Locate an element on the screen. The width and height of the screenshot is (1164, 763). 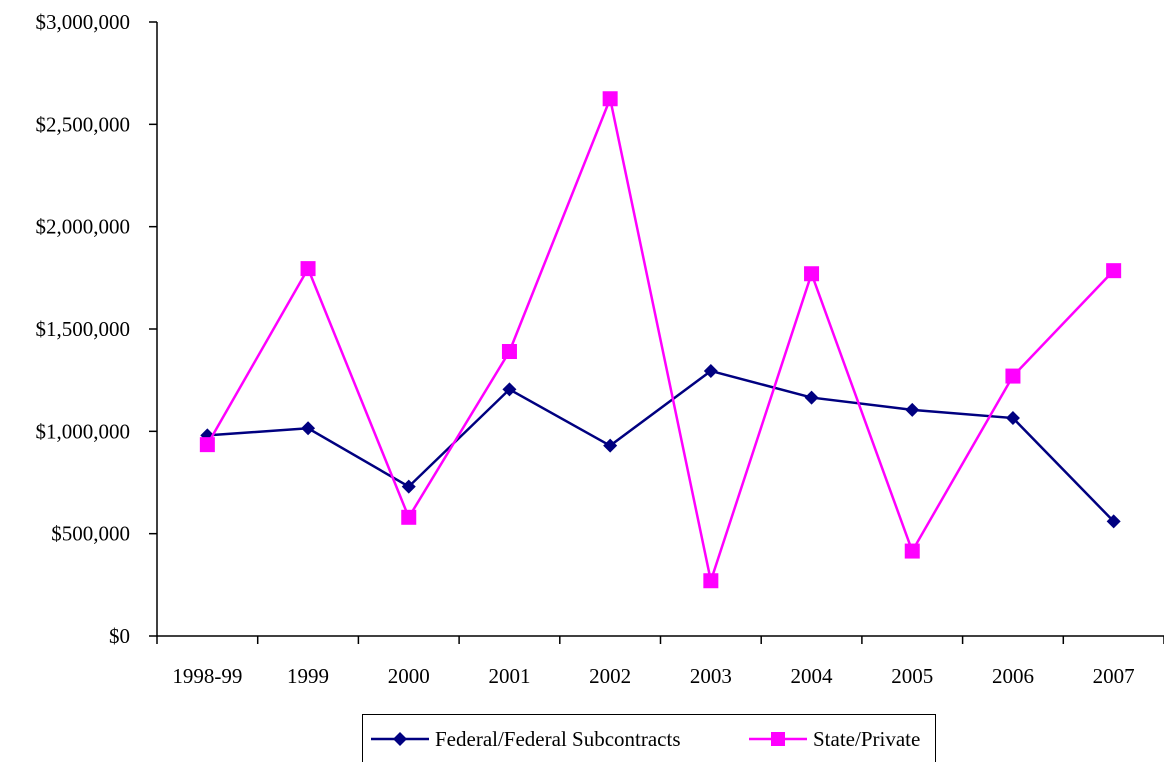
x-tick-label: 1999 is located at coordinates (308, 676).